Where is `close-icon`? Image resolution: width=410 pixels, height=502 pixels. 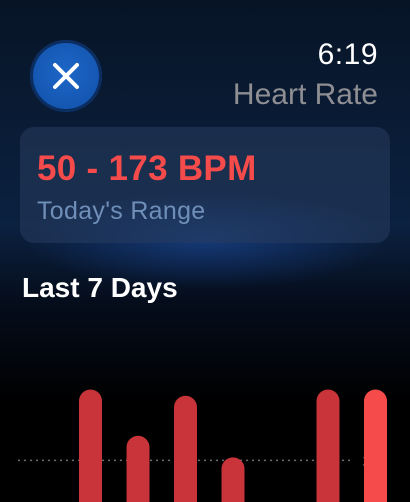 close-icon is located at coordinates (66, 76).